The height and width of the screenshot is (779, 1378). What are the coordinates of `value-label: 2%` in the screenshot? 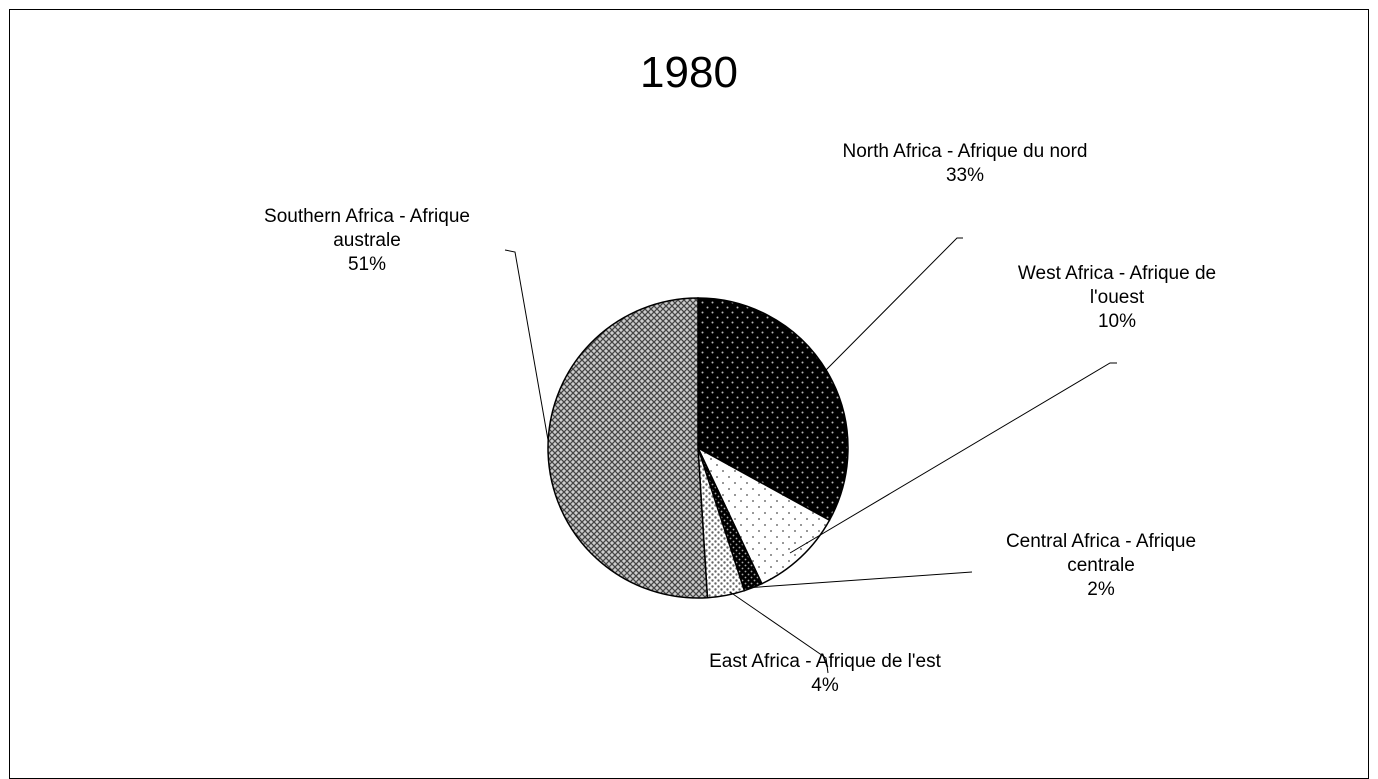 It's located at (1101, 589).